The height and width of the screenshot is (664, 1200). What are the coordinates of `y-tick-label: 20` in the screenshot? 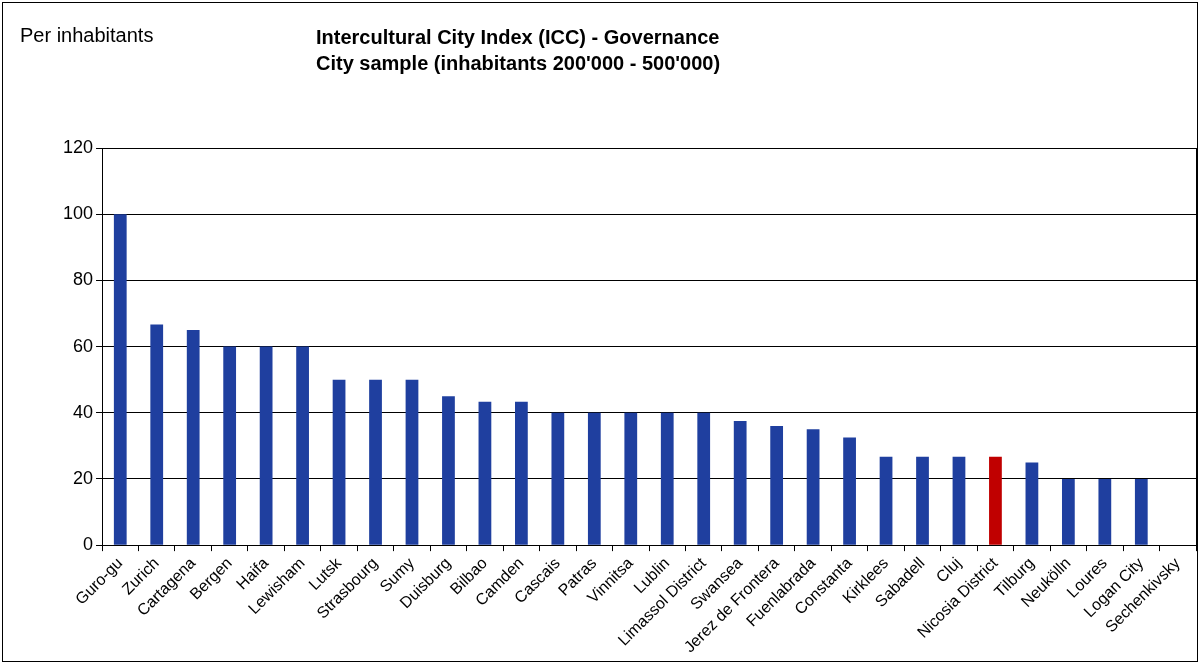 It's located at (83, 477).